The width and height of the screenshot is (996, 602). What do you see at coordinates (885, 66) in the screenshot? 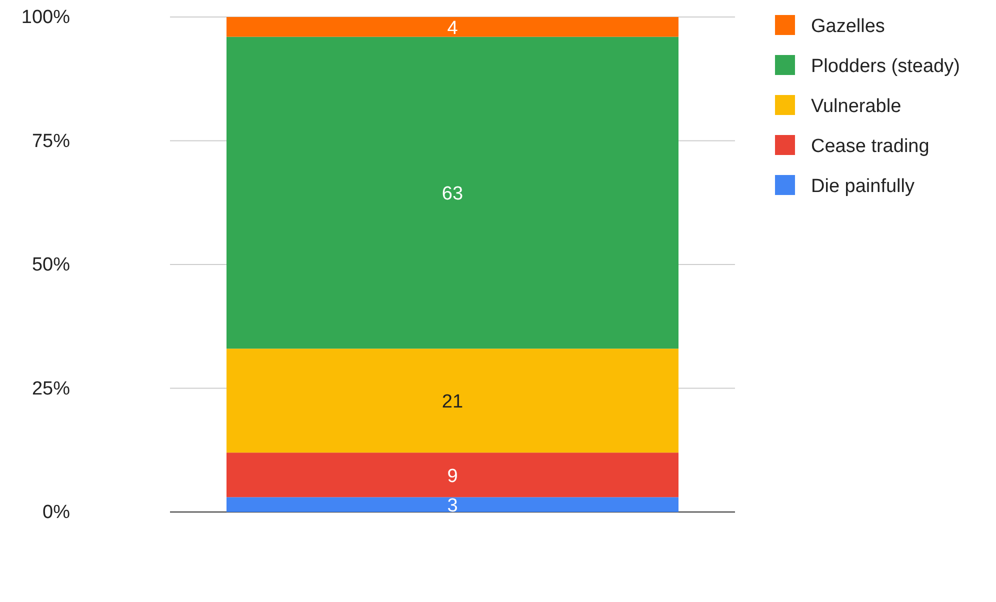
I see `legend-label: Plodders (steady)` at bounding box center [885, 66].